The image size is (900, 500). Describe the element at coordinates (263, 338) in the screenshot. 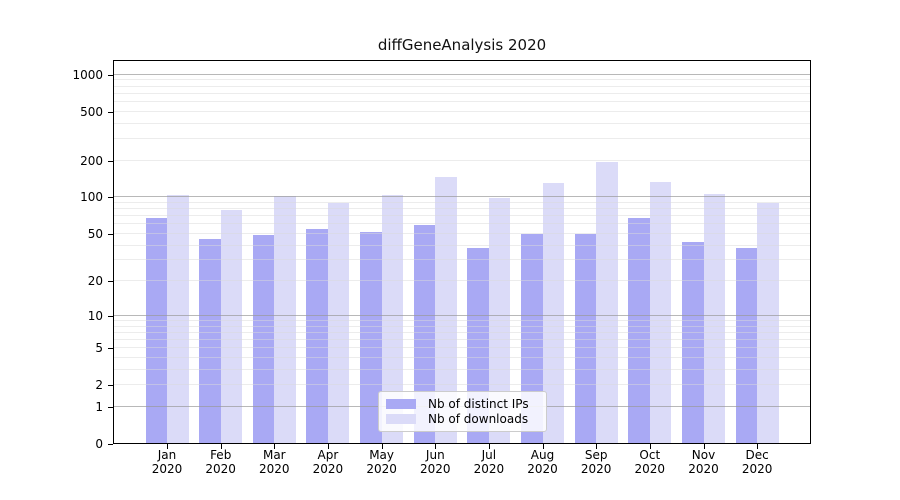

I see `bar-distinct-ips-mar` at that location.